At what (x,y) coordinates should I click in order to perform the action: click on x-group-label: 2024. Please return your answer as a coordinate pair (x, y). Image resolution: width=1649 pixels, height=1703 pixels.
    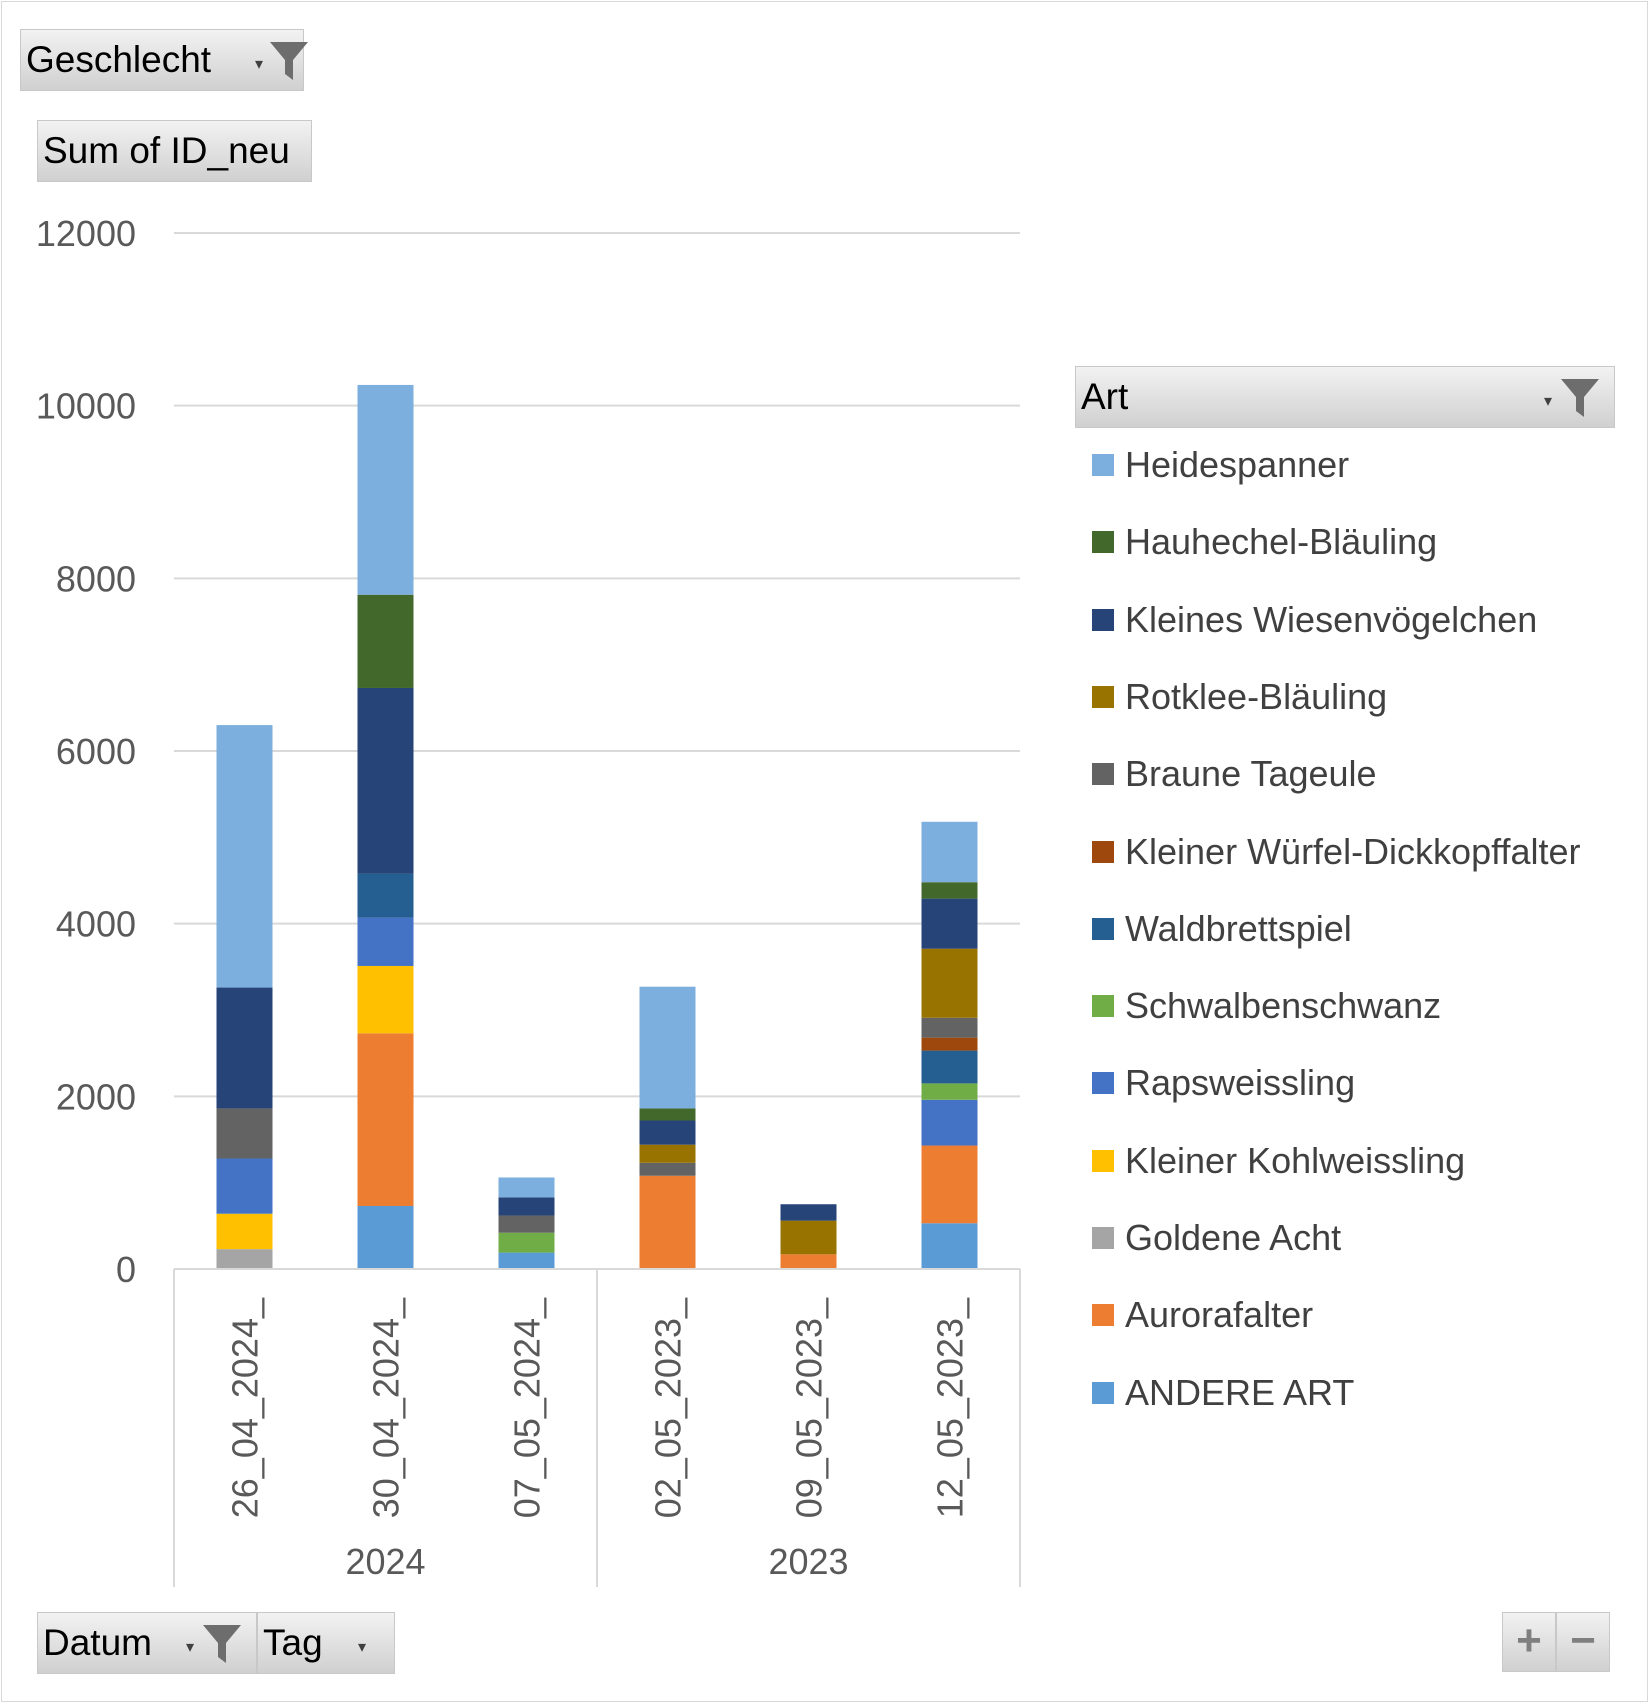
    Looking at the image, I should click on (385, 1561).